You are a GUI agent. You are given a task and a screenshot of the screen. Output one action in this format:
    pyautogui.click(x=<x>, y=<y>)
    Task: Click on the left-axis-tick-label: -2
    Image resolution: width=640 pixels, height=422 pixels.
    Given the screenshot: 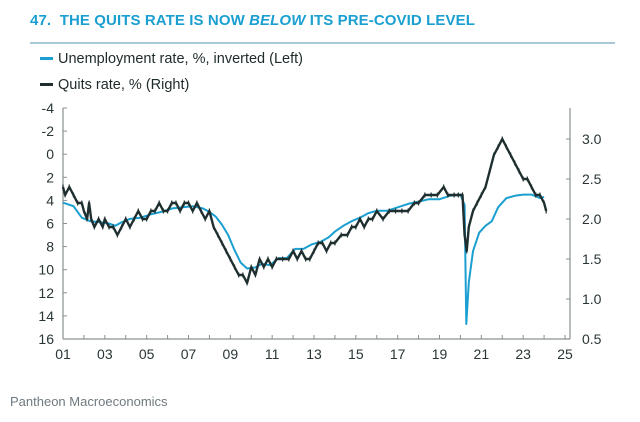 What is the action you would take?
    pyautogui.click(x=48, y=131)
    